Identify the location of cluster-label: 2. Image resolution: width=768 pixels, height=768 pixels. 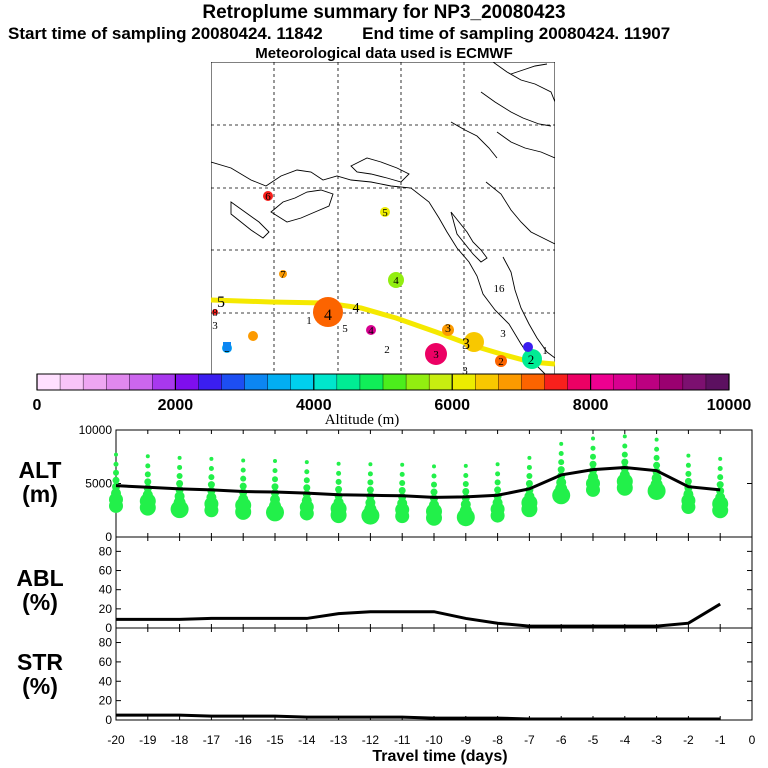
(387, 350).